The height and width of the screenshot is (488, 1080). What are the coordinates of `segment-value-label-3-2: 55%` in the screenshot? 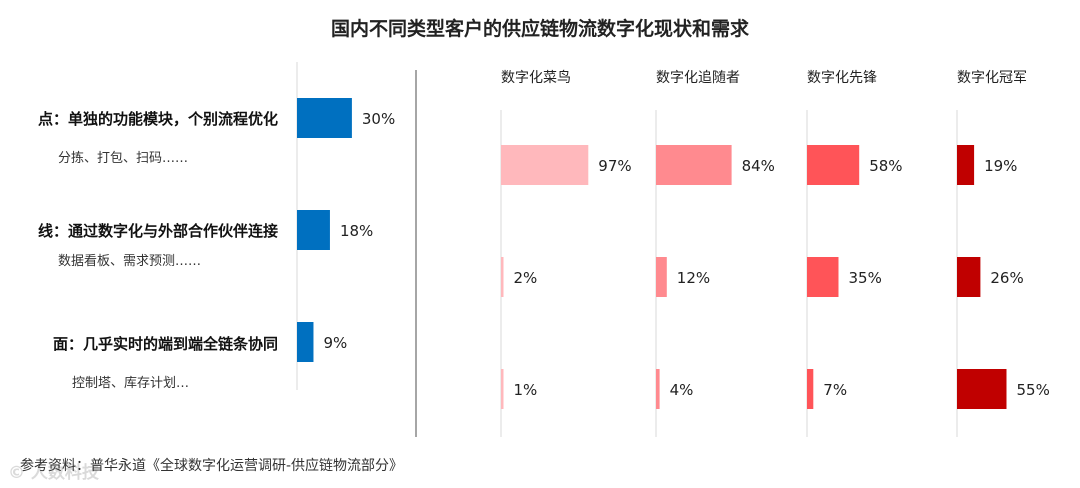 It's located at (1033, 390).